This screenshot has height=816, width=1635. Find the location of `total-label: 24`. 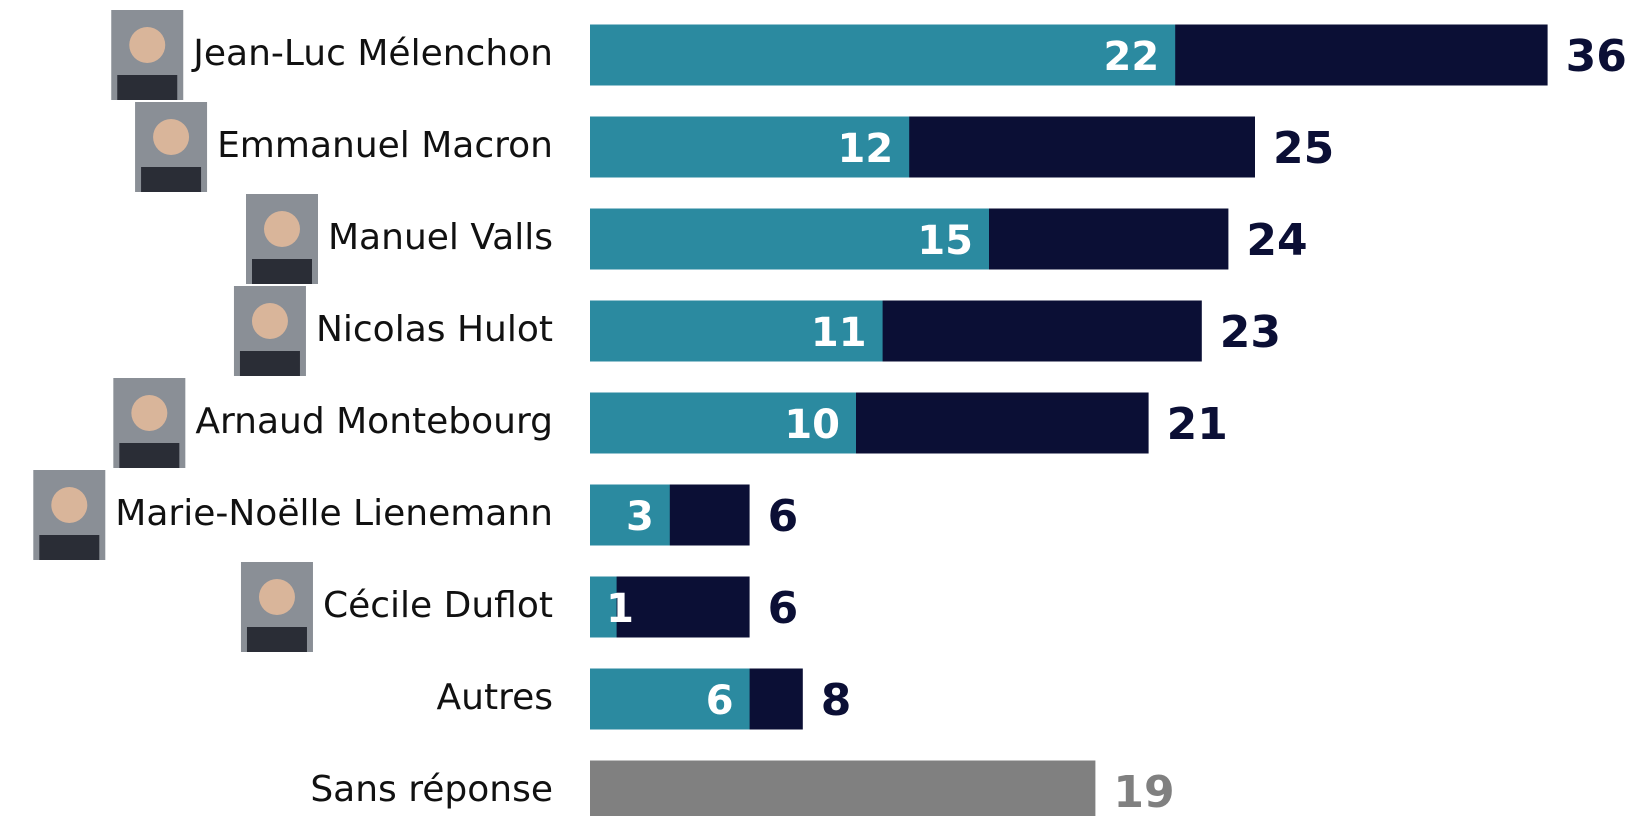

total-label: 24 is located at coordinates (1276, 240).